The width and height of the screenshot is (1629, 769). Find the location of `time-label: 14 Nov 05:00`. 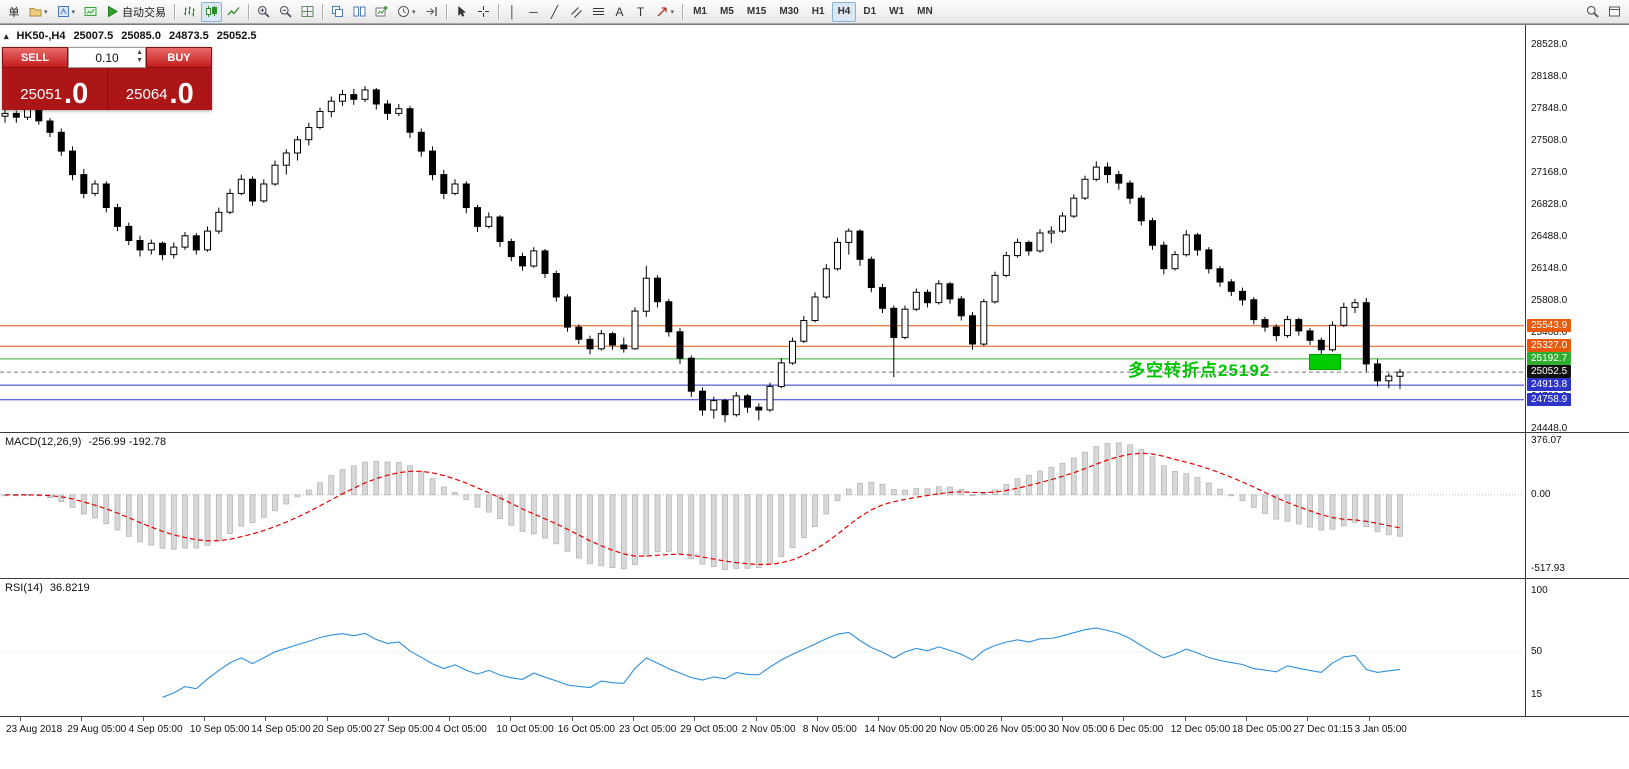

time-label: 14 Nov 05:00 is located at coordinates (894, 729).